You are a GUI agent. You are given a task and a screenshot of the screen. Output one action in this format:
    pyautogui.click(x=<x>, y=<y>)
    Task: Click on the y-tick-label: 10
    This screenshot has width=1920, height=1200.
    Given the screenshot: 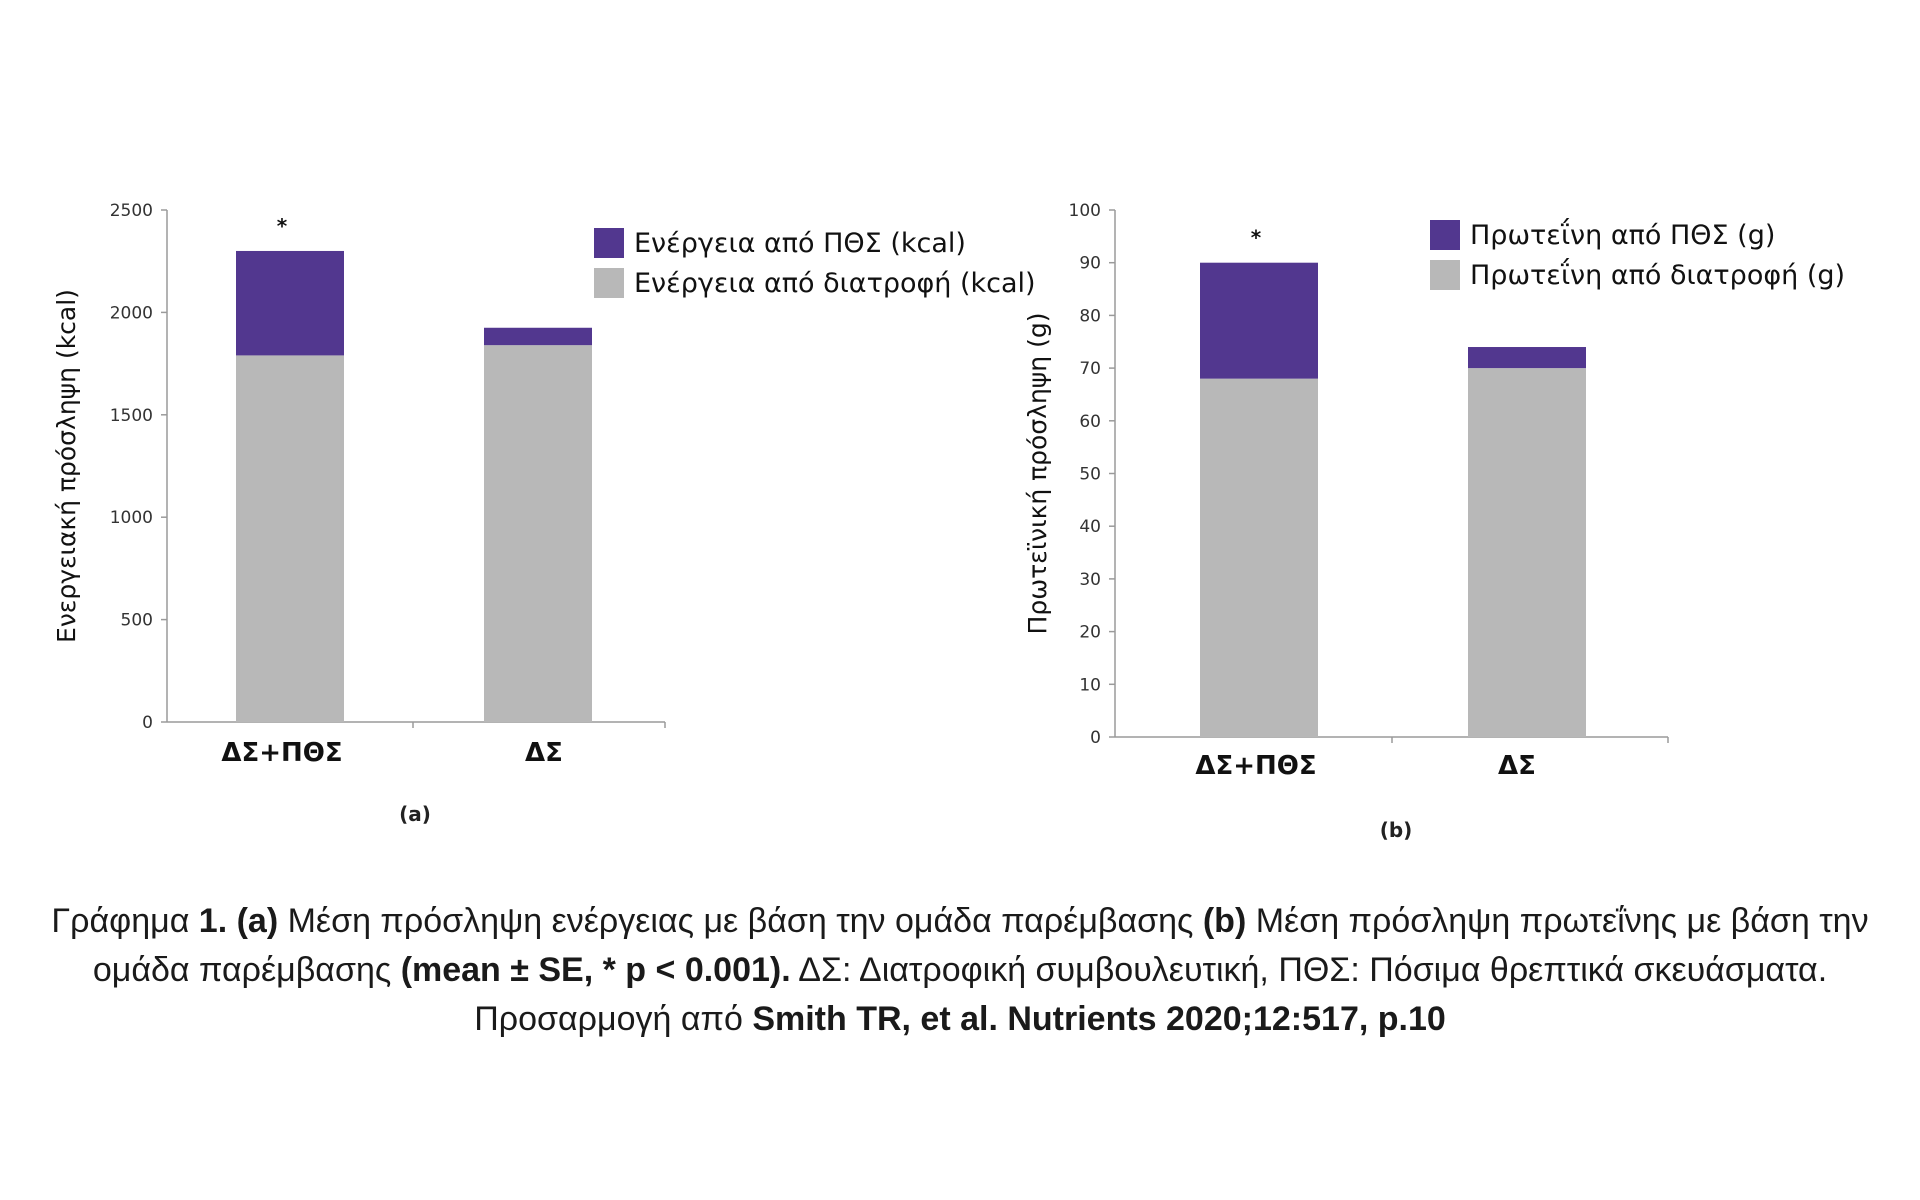 What is the action you would take?
    pyautogui.click(x=1090, y=685)
    